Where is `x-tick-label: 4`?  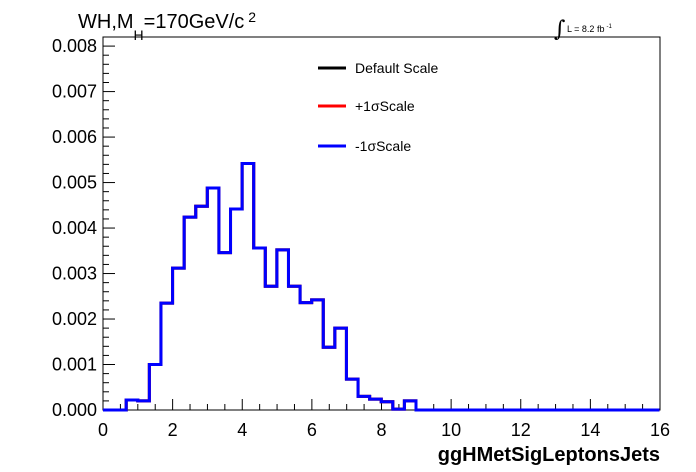 x-tick-label: 4 is located at coordinates (242, 430).